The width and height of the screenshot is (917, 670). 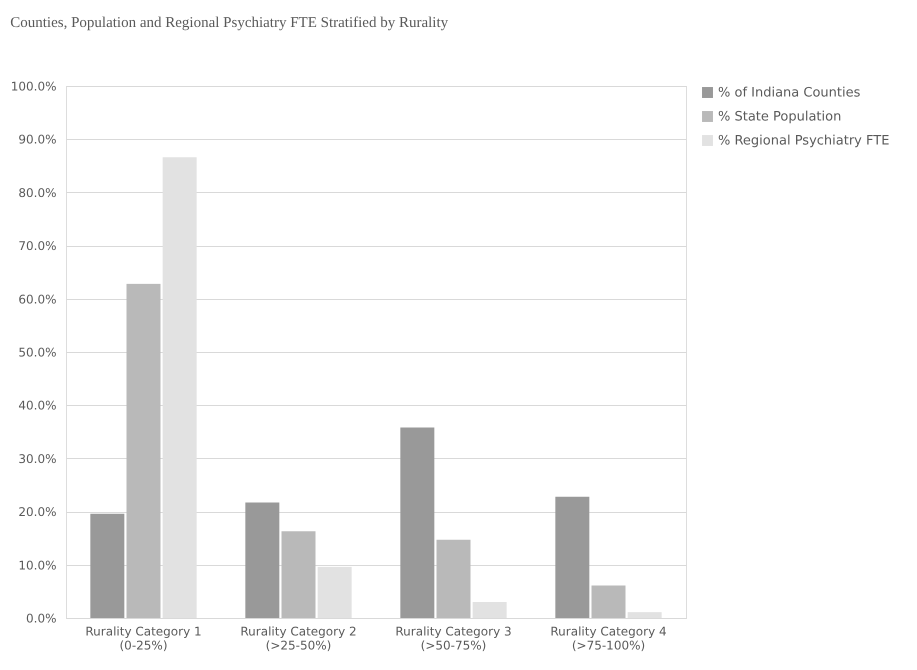 What do you see at coordinates (37, 405) in the screenshot?
I see `y-tick-label: 40.0%` at bounding box center [37, 405].